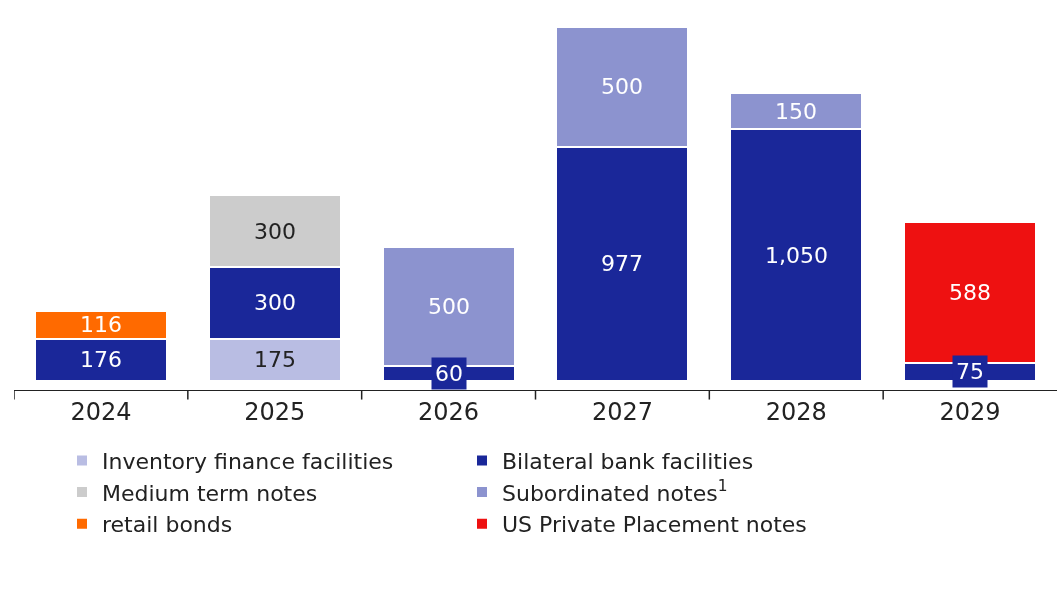 Image resolution: width=1059 pixels, height=600 pixels. I want to click on x-tick-label: 2024, so click(101, 411).